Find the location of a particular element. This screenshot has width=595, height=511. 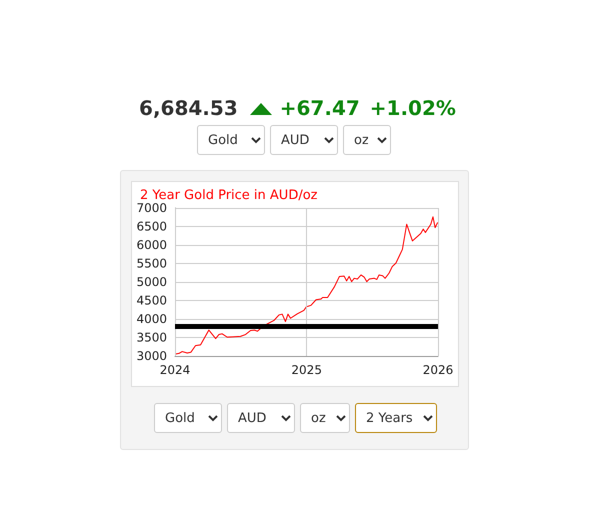

y-tick-label: 4500 is located at coordinates (151, 301).